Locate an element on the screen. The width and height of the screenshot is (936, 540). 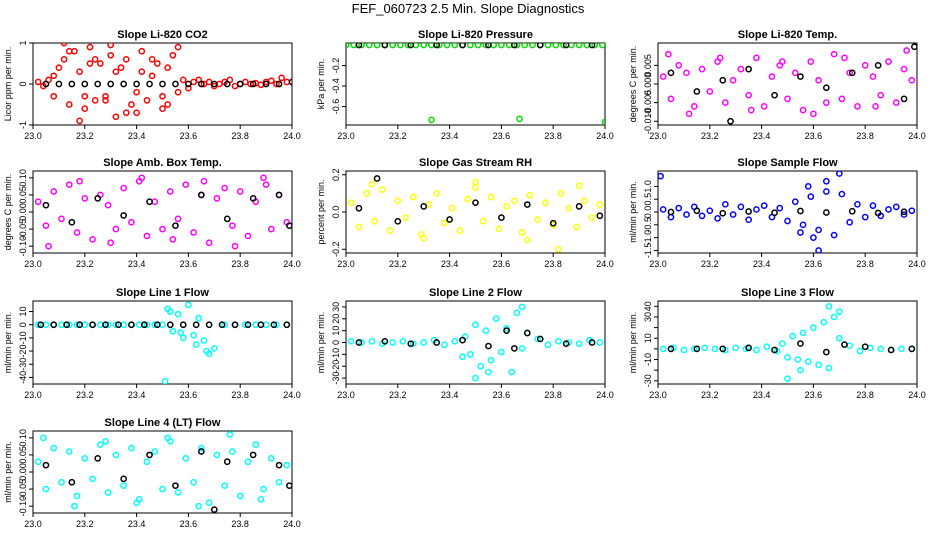
x-tick-label: 23.2 is located at coordinates (398, 136).